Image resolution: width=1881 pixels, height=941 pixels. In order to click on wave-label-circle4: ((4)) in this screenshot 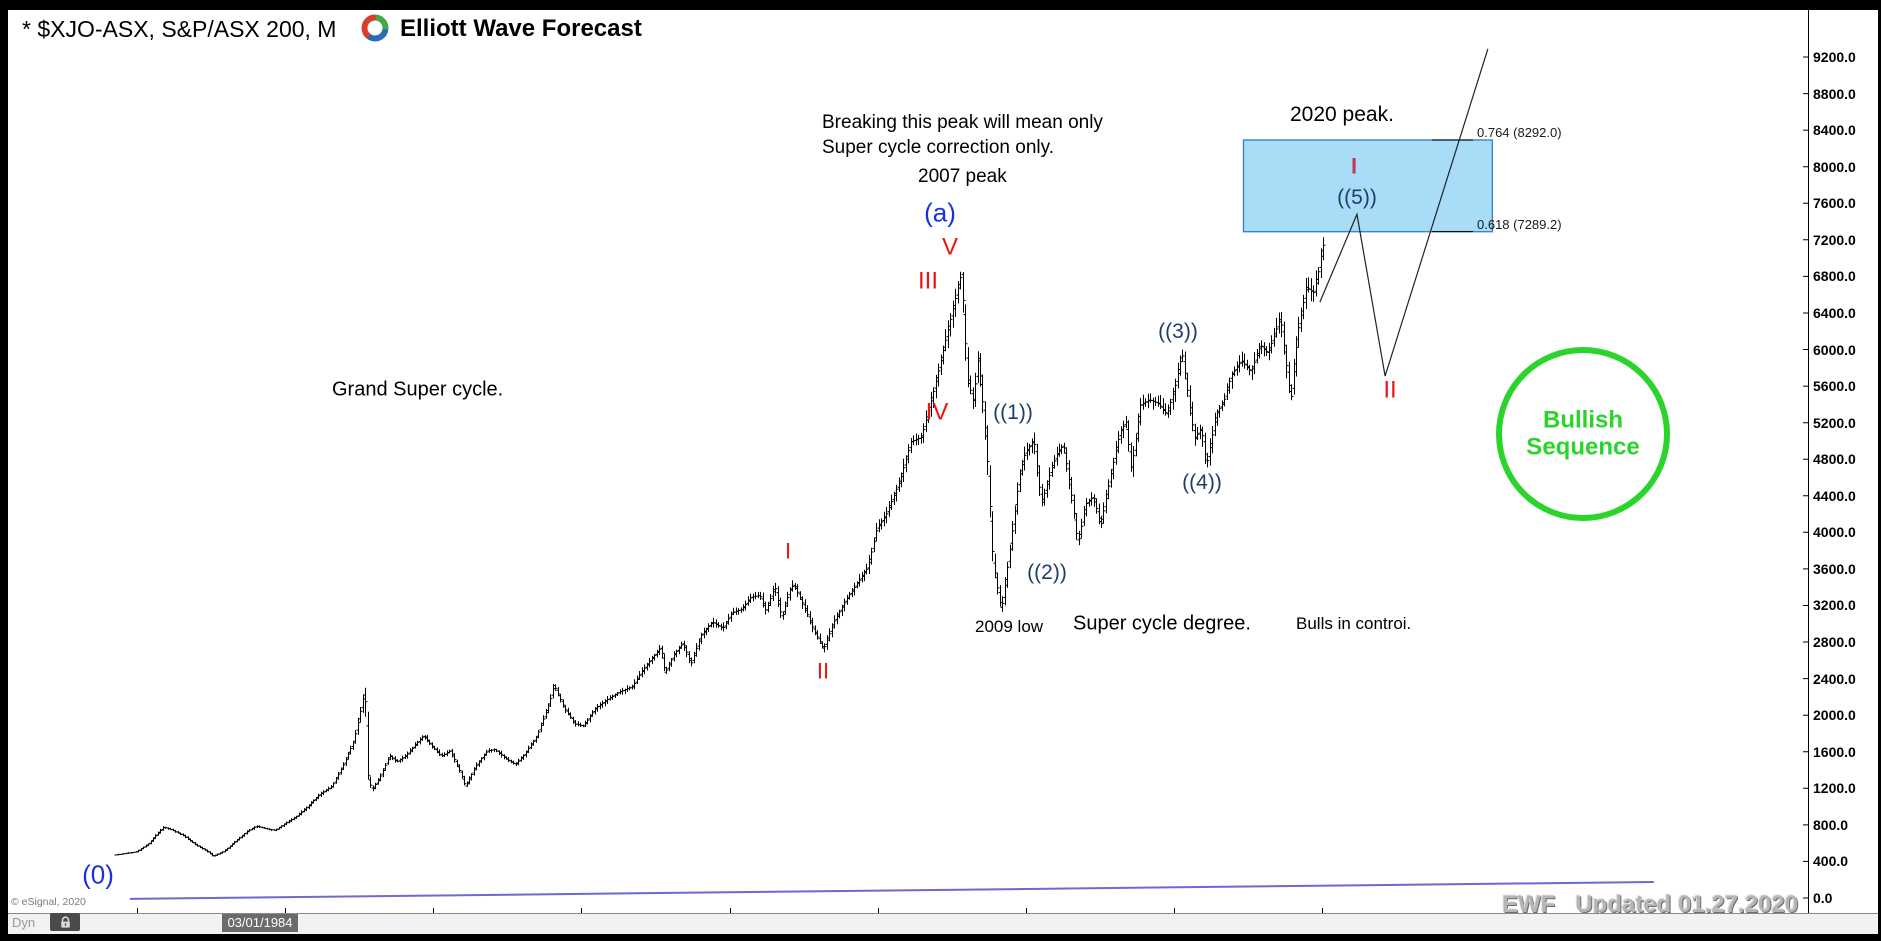, I will do `click(1202, 483)`.